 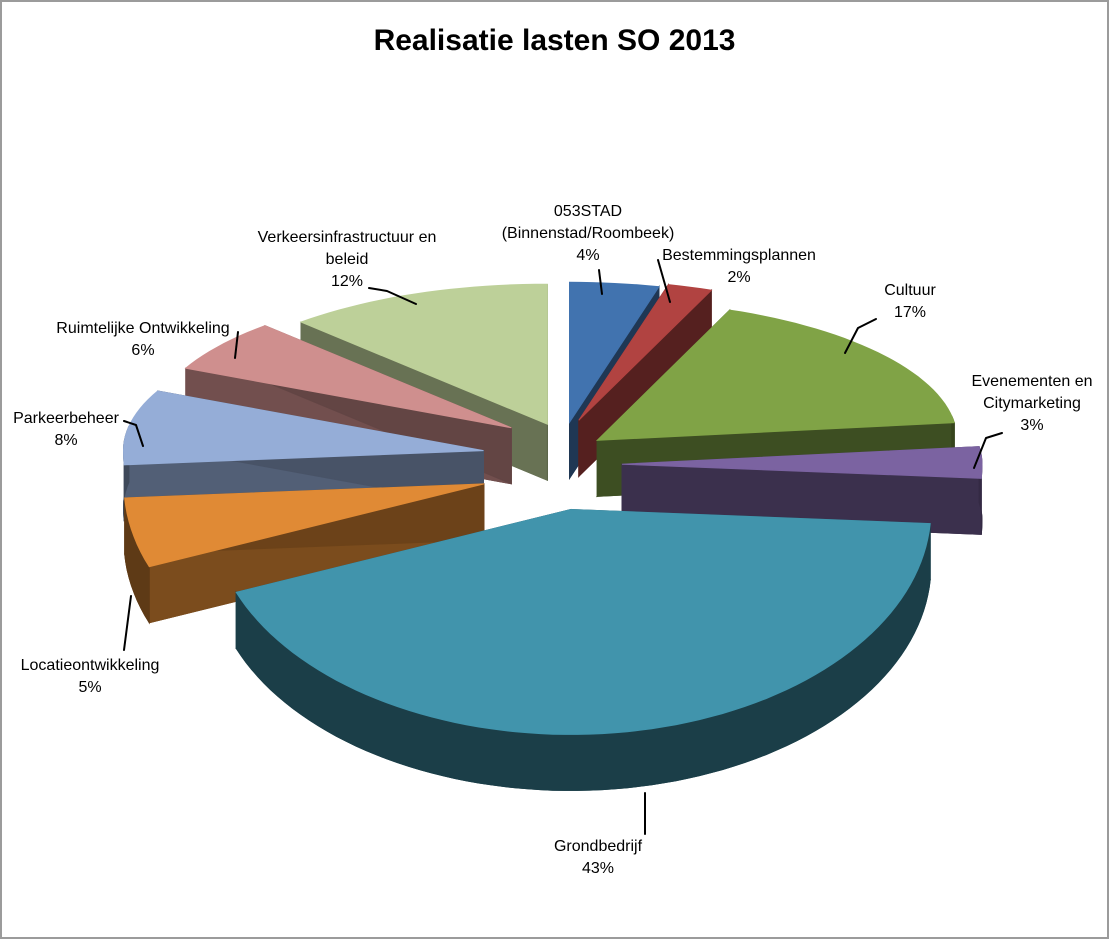 I want to click on slice-label-line: Evenementen en, so click(x=1032, y=381).